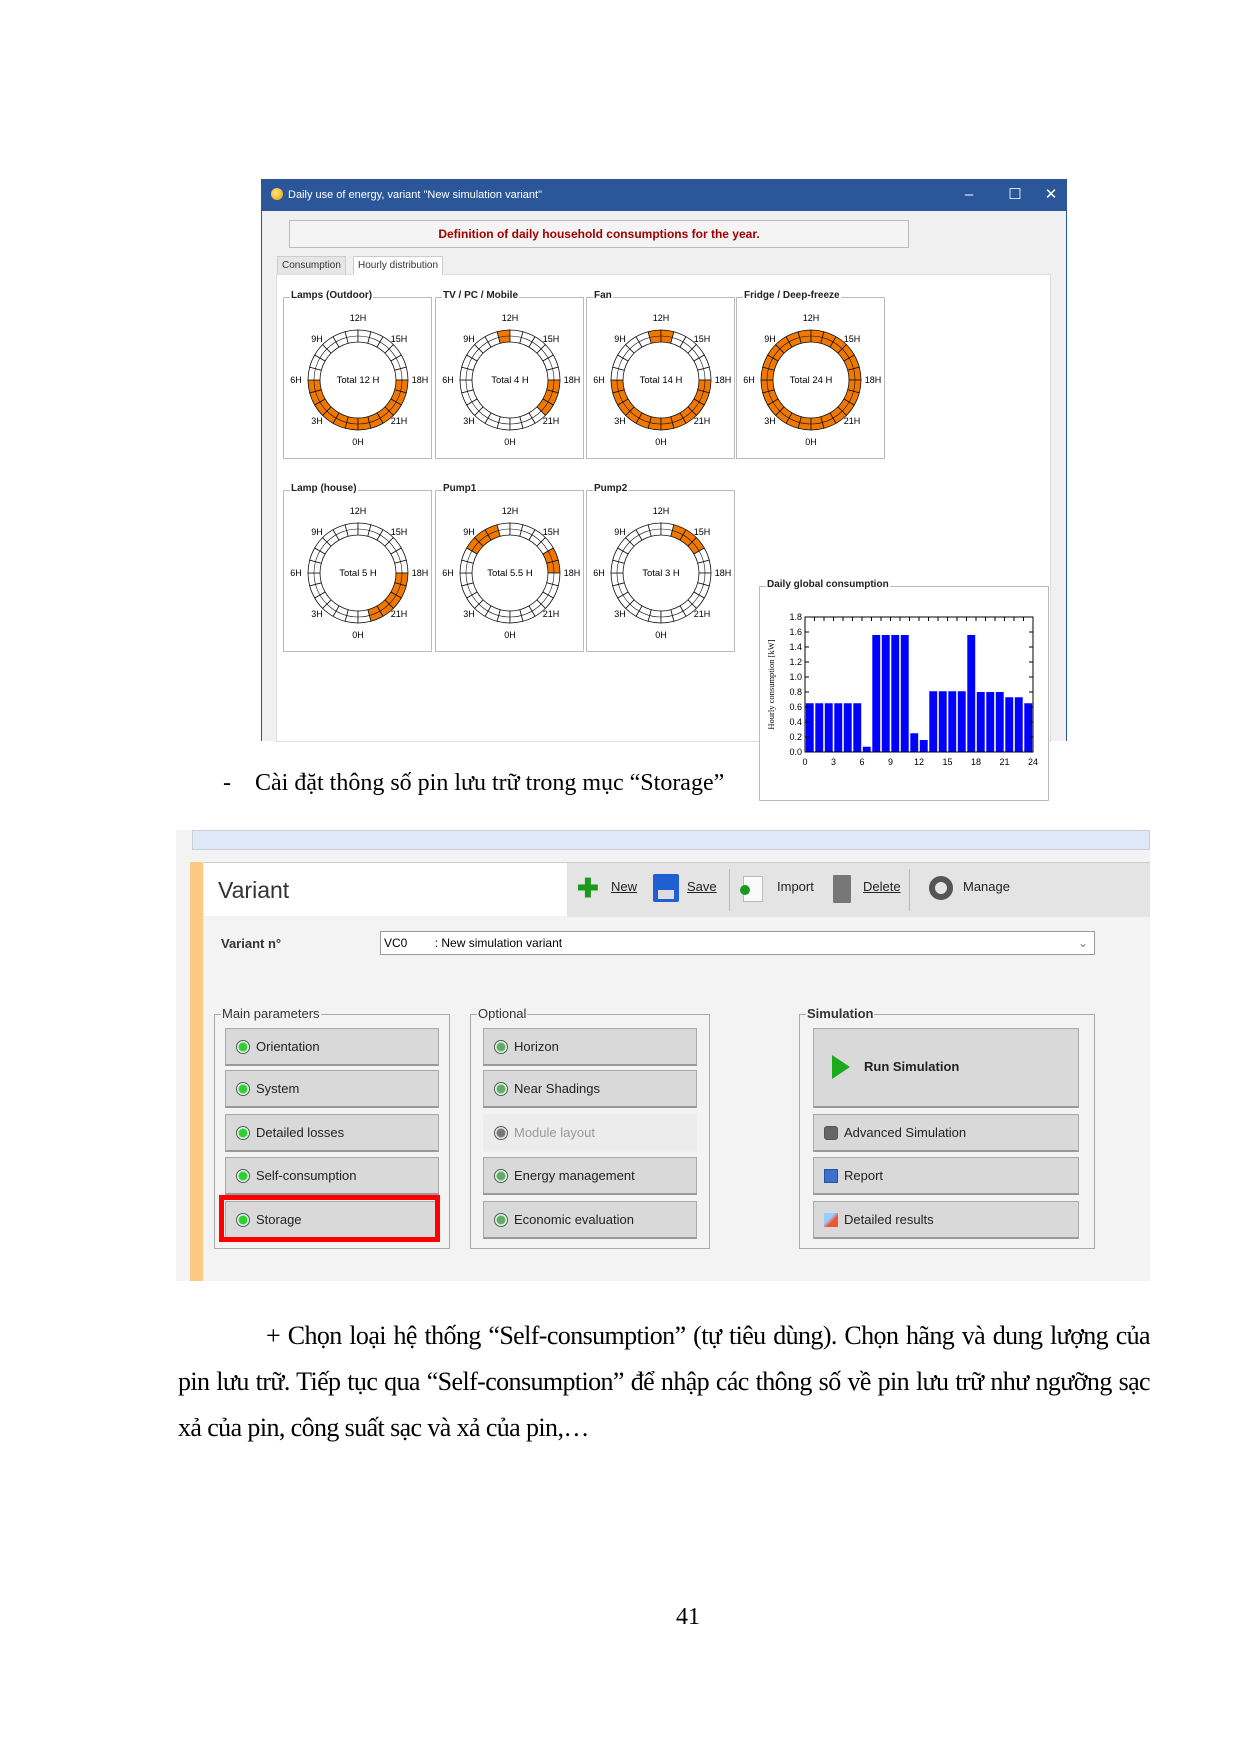 The width and height of the screenshot is (1240, 1754). I want to click on hour-ring: 0H 3H 6H 9H 12H 15H 18H 21H Total 5 H, so click(358, 574).